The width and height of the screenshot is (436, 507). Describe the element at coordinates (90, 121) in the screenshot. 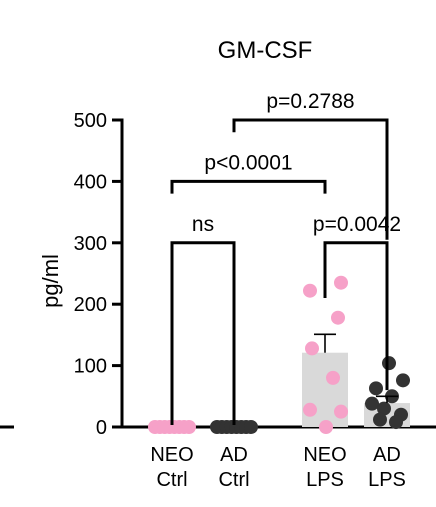

I see `y-tick-label: 500` at that location.